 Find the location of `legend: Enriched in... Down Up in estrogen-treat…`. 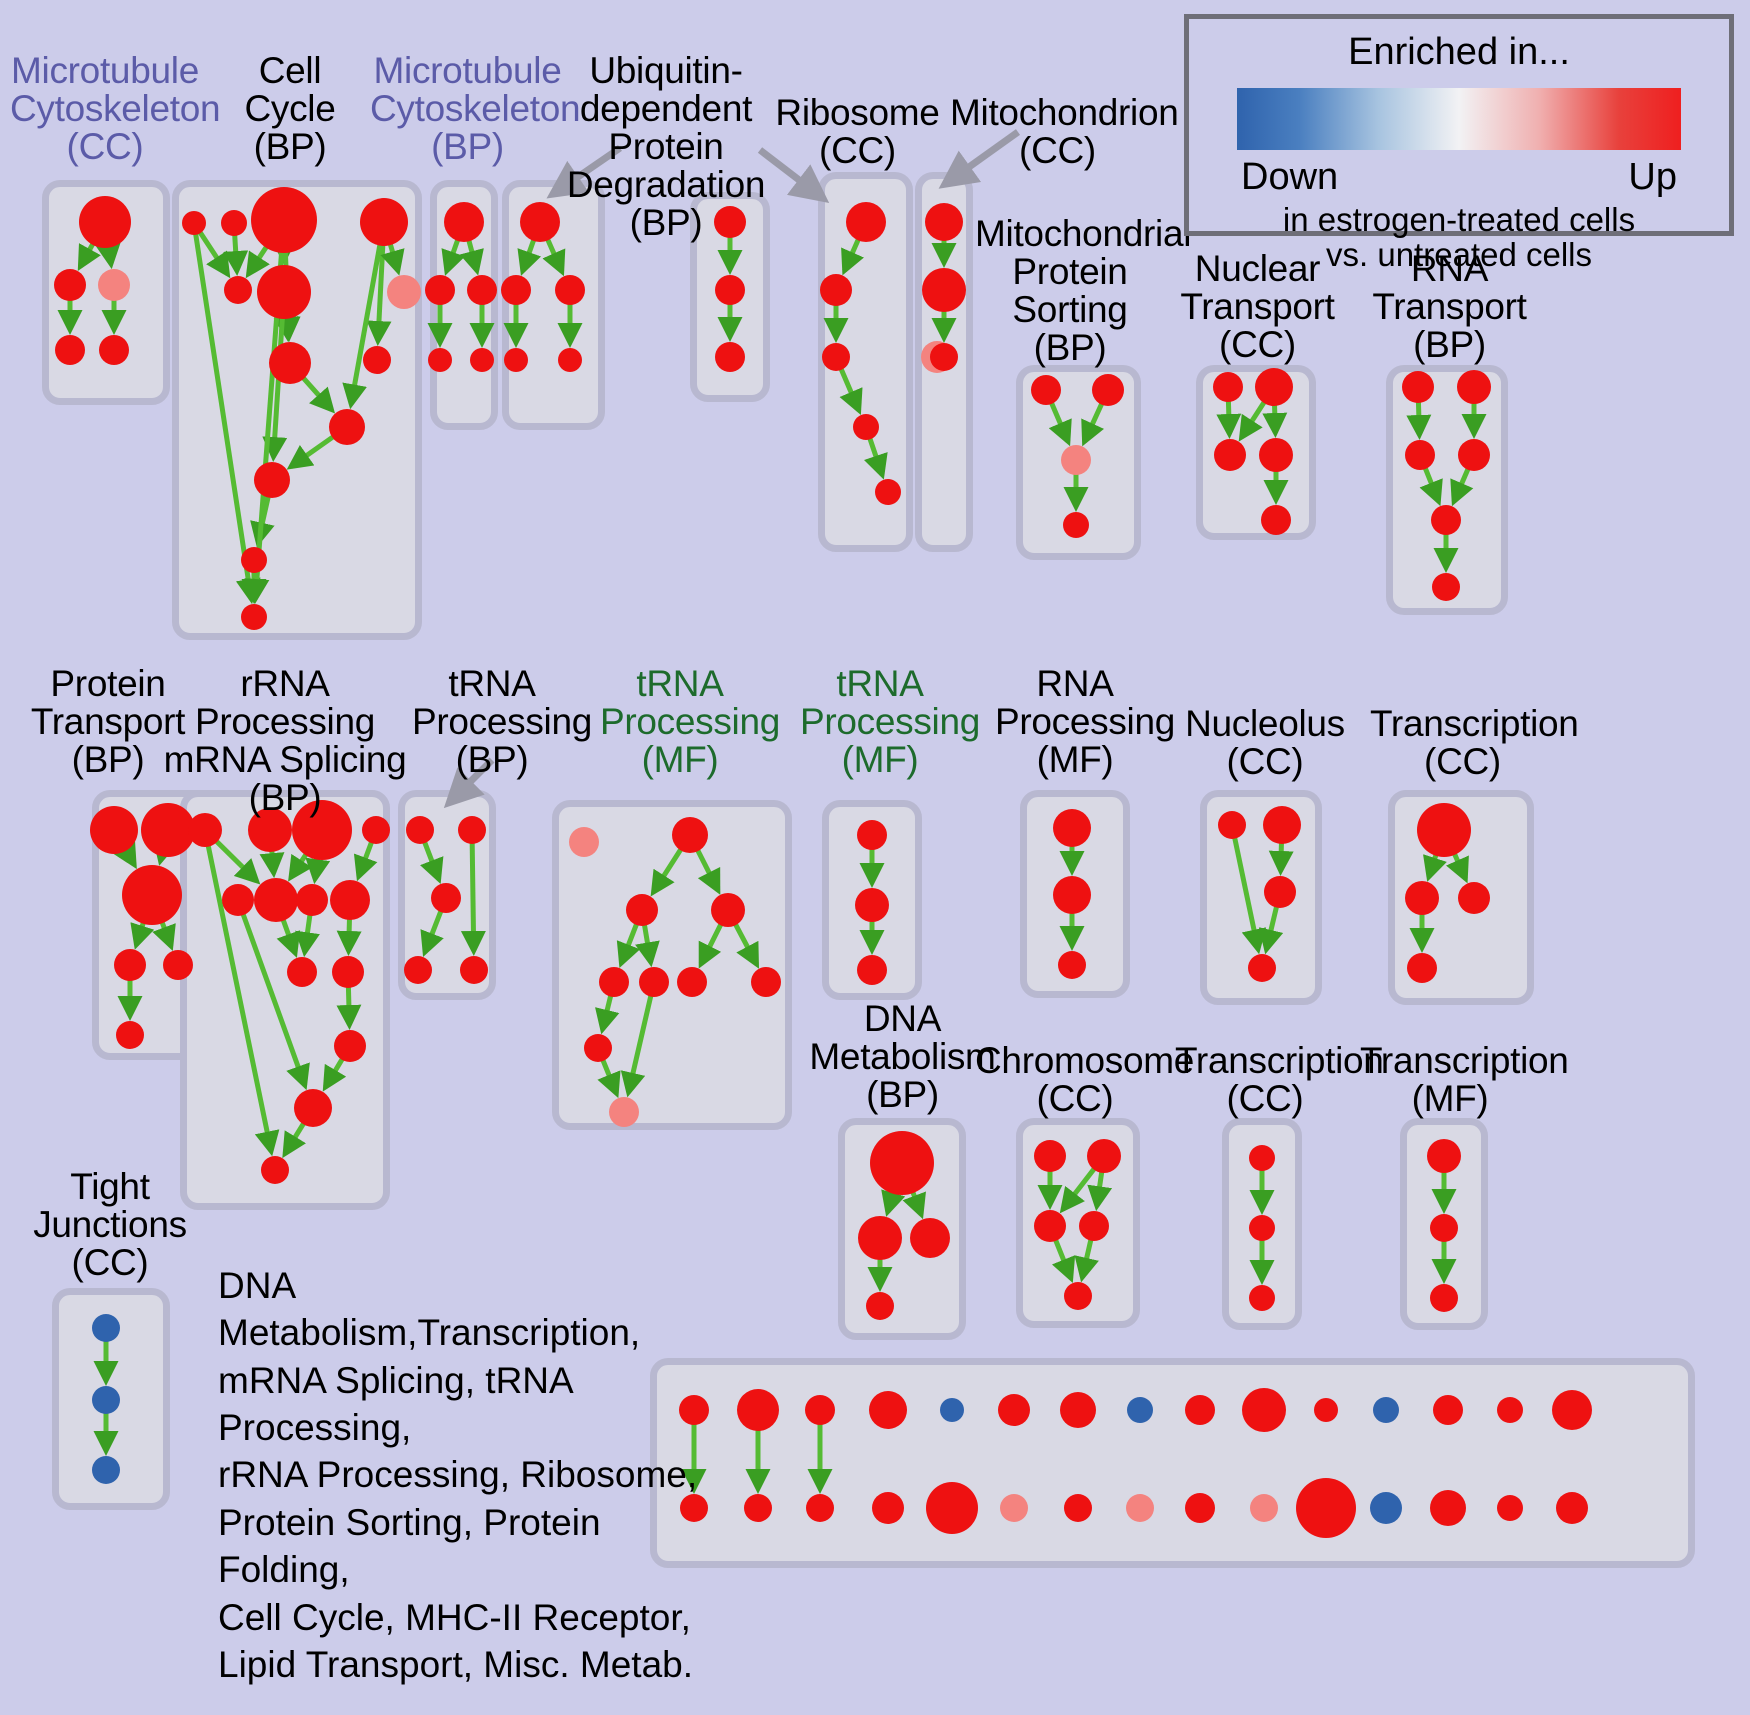

legend: Enriched in... Down Up in estrogen-treat… is located at coordinates (1459, 143).